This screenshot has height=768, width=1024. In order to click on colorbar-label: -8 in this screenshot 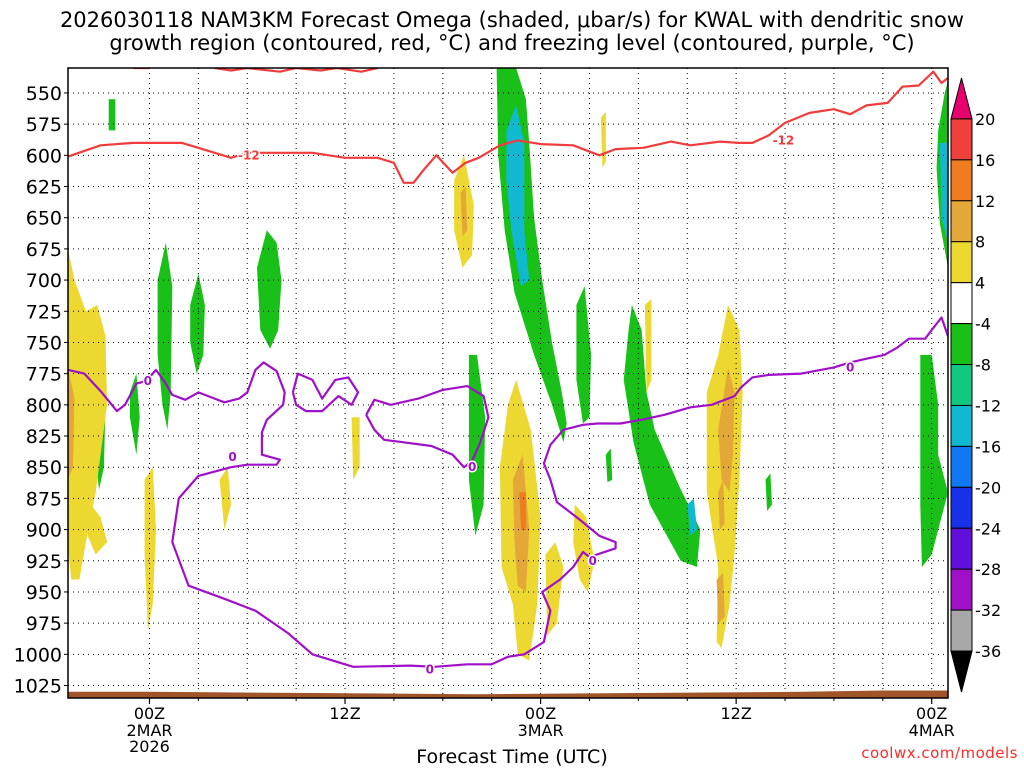, I will do `click(983, 365)`.